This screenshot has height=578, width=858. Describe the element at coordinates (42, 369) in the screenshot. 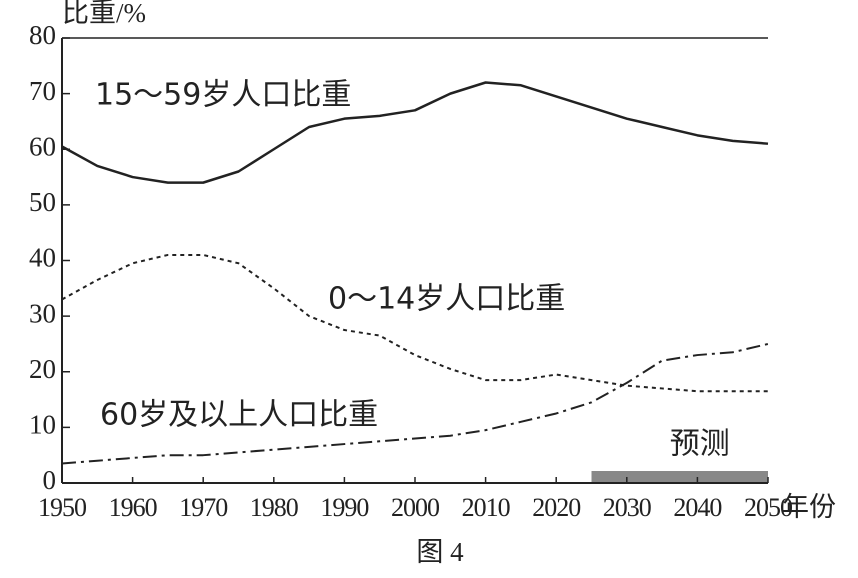

I see `y-tick-label: 20` at that location.